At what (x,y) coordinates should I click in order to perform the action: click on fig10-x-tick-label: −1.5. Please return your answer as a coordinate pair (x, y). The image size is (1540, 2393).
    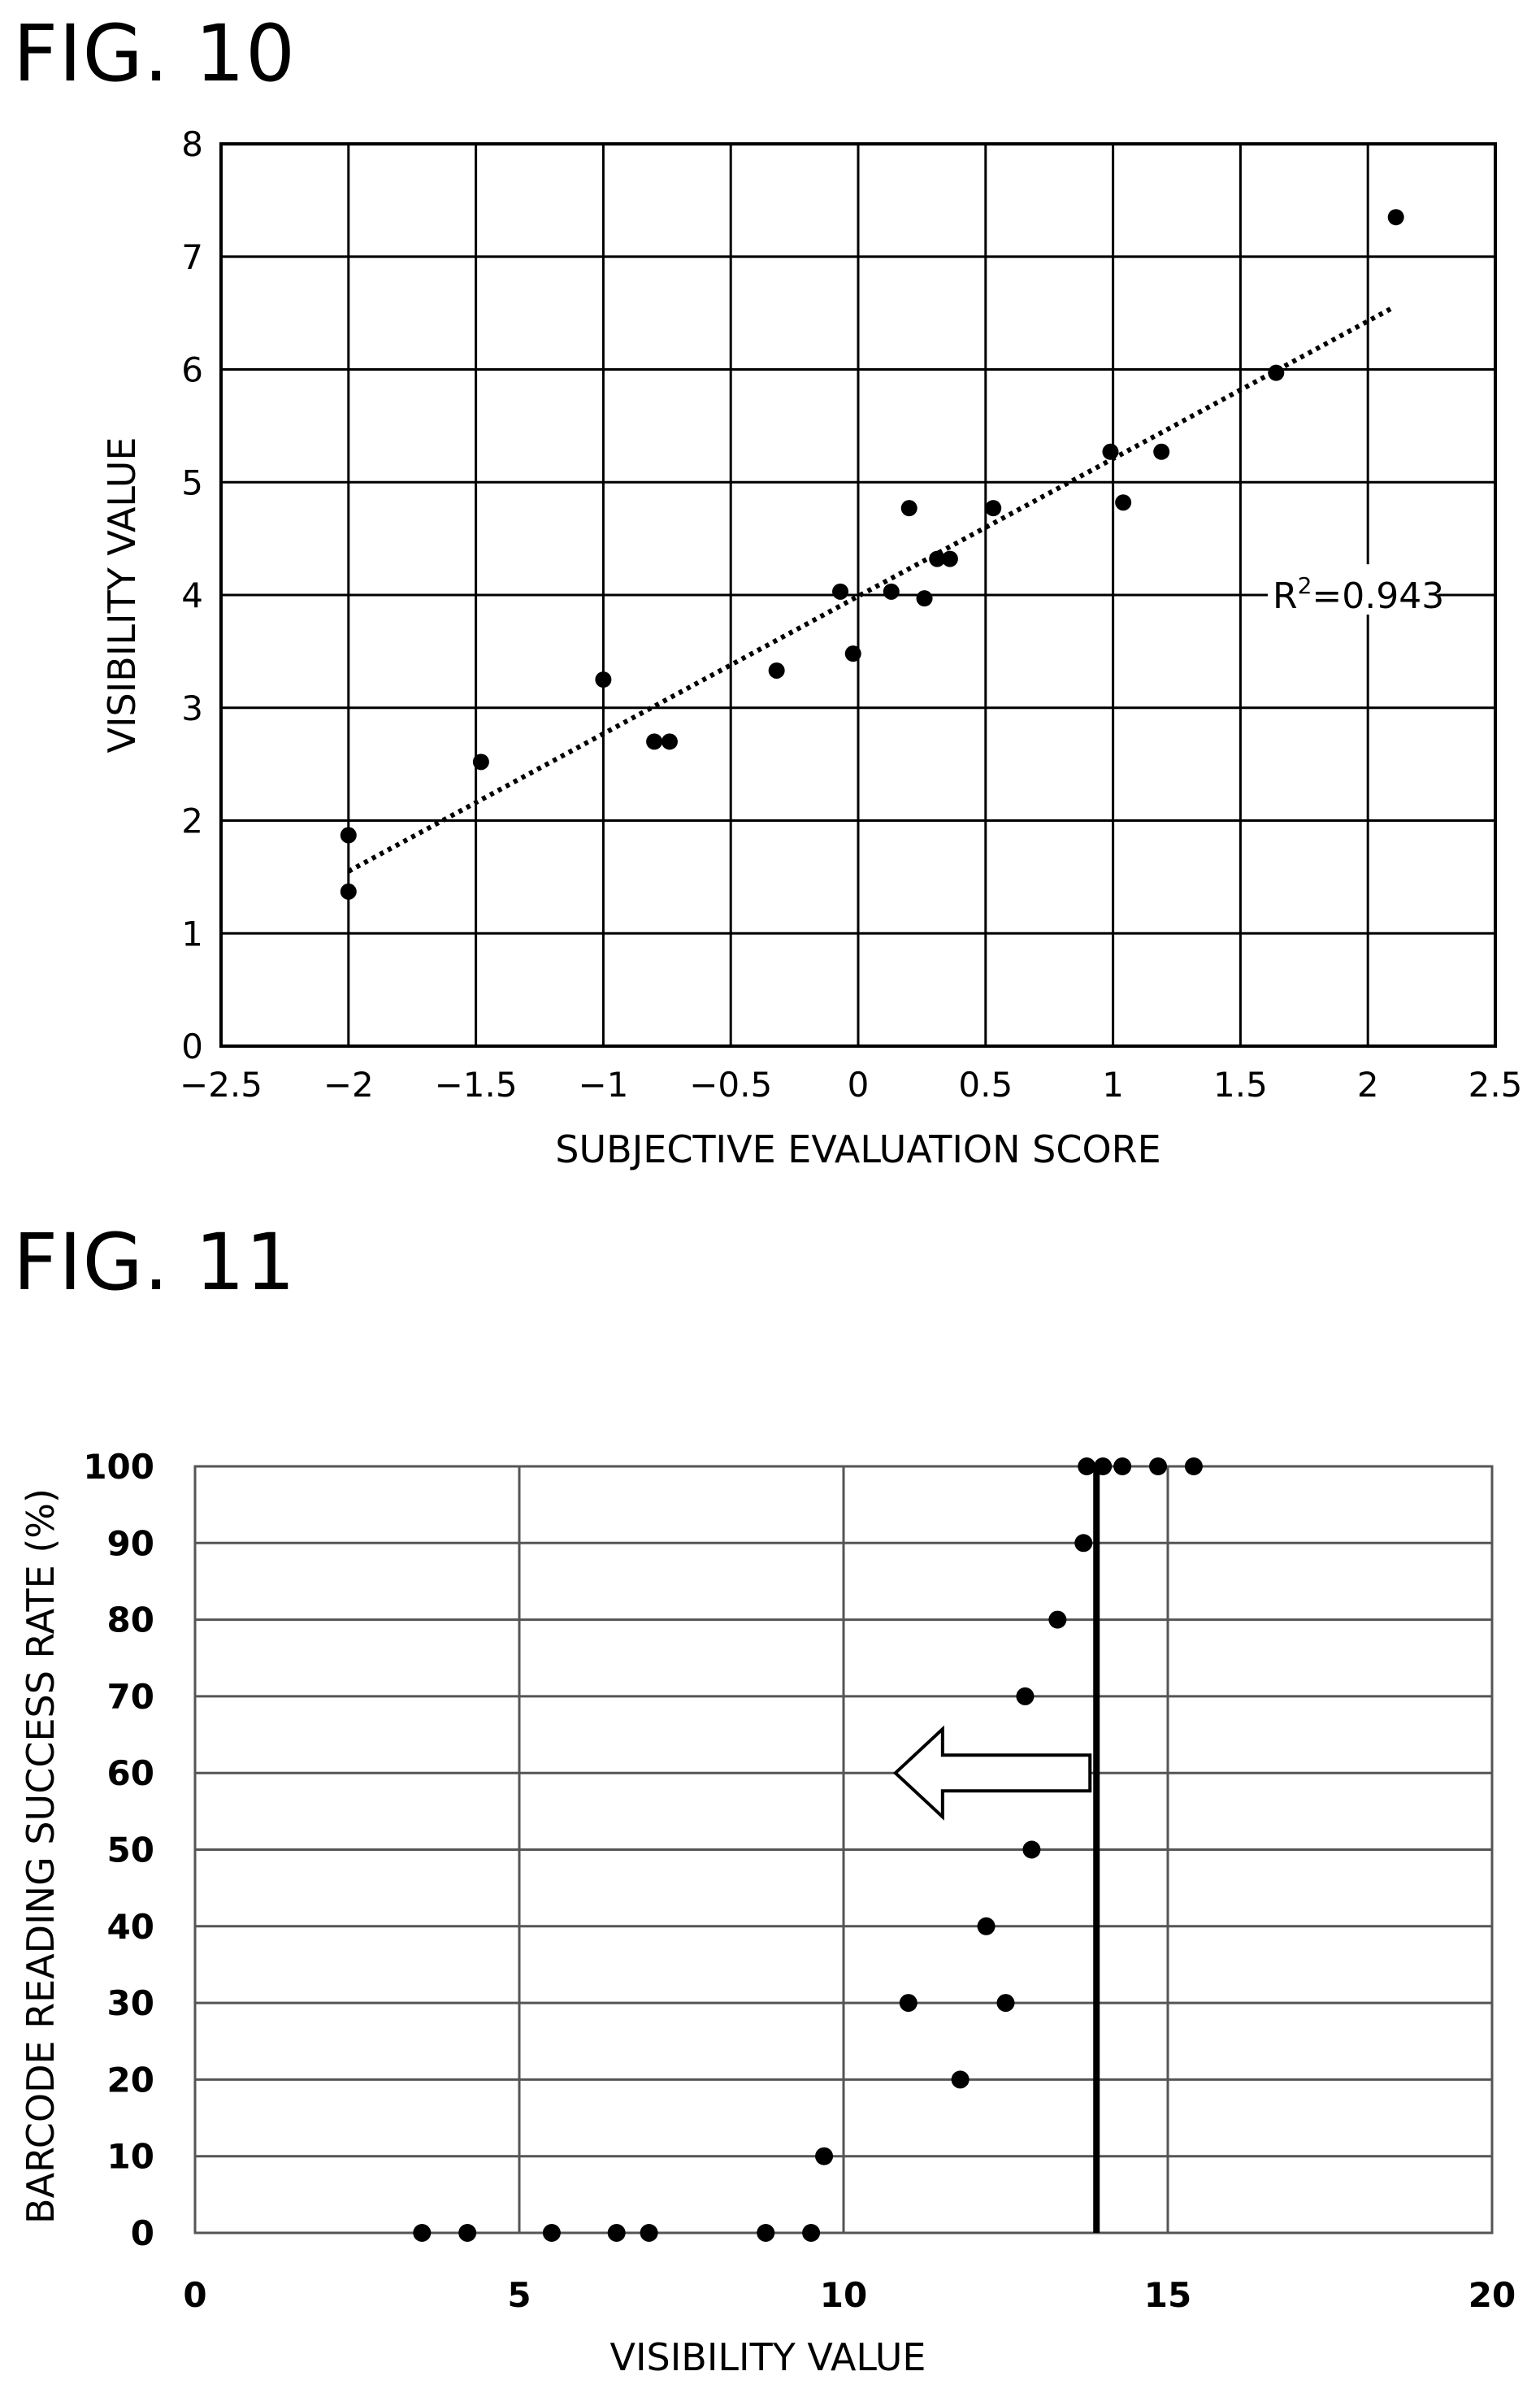
    Looking at the image, I should click on (476, 1085).